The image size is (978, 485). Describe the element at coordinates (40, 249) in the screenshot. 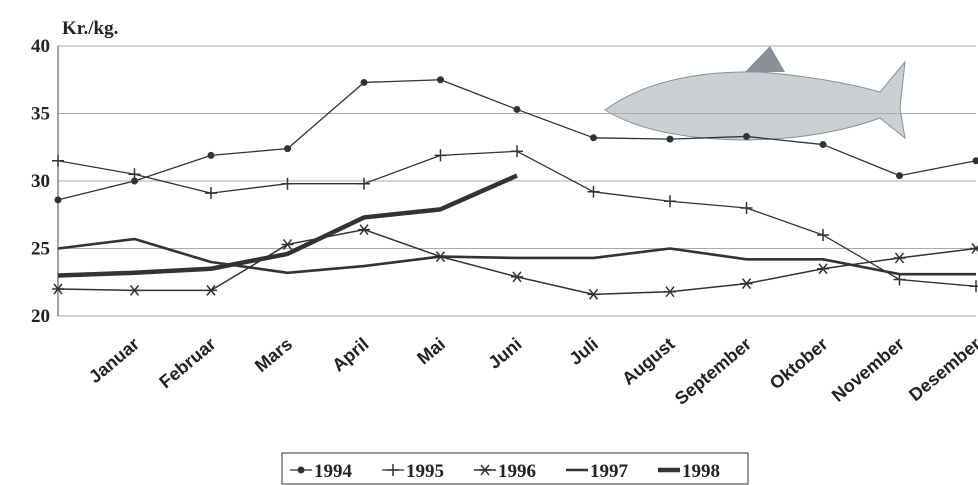

I see `y-tick-label: 25` at that location.